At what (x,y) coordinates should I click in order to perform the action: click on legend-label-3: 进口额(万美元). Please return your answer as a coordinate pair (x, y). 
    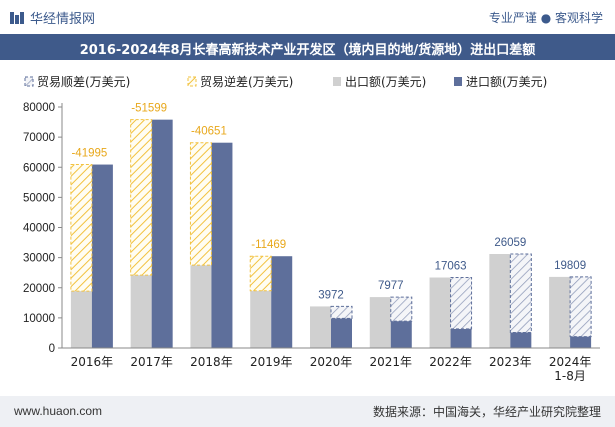
    Looking at the image, I should click on (506, 82).